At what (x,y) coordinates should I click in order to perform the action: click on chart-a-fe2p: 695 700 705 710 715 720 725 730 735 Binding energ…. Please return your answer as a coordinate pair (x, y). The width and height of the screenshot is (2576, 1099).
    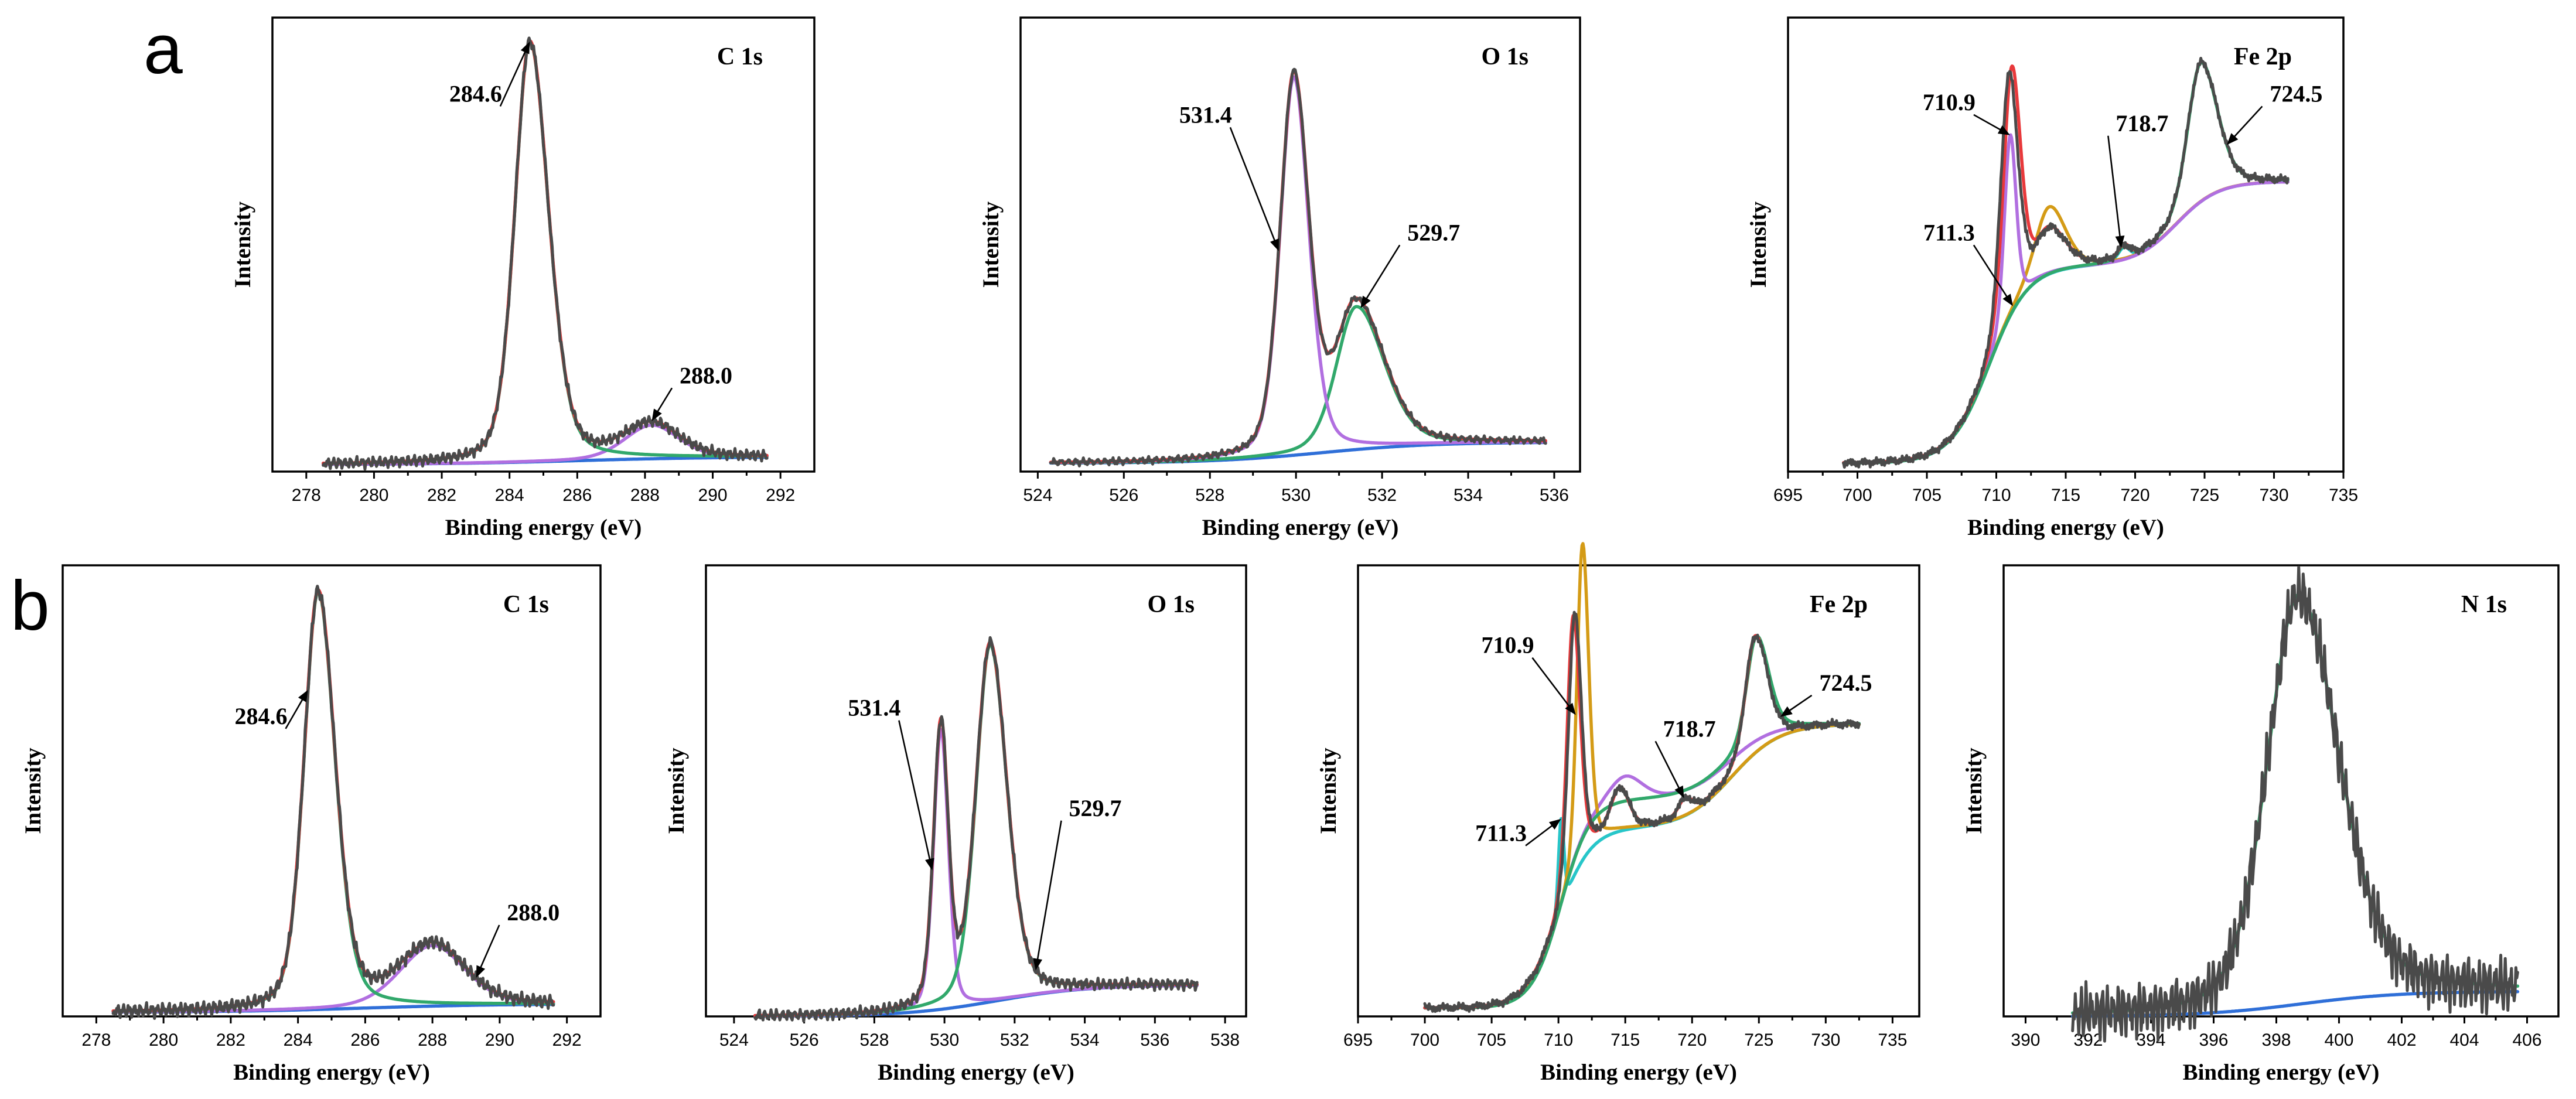
    Looking at the image, I should click on (2052, 278).